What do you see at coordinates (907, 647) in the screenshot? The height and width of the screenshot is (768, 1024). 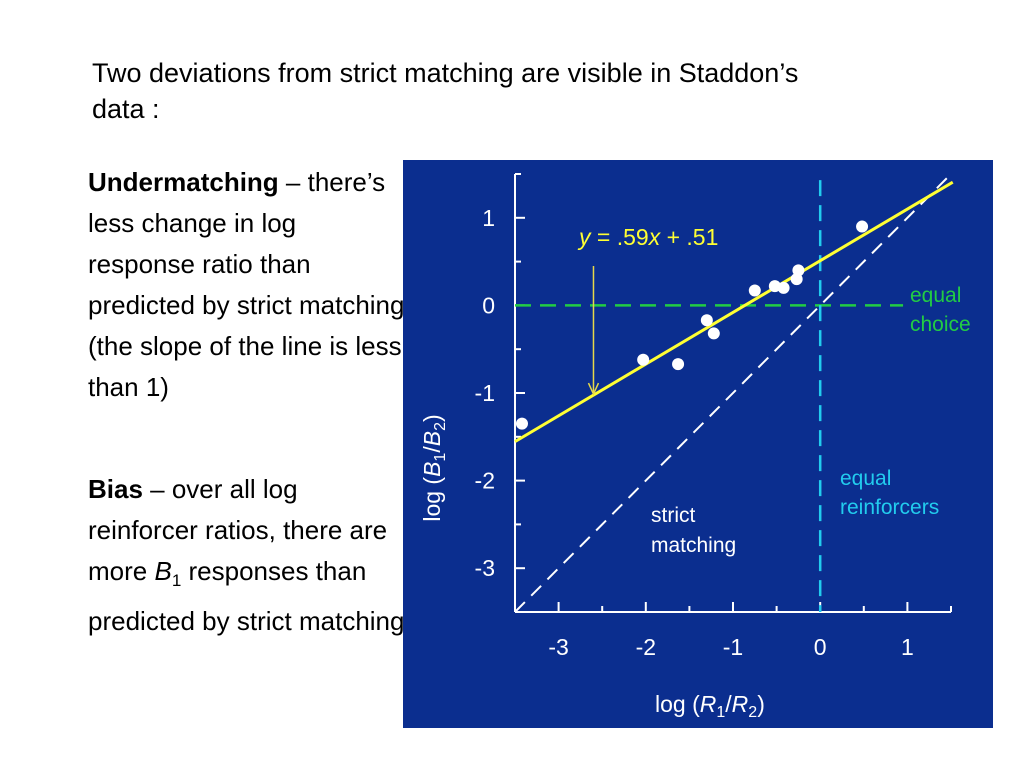 I see `x-tick-label: 1` at bounding box center [907, 647].